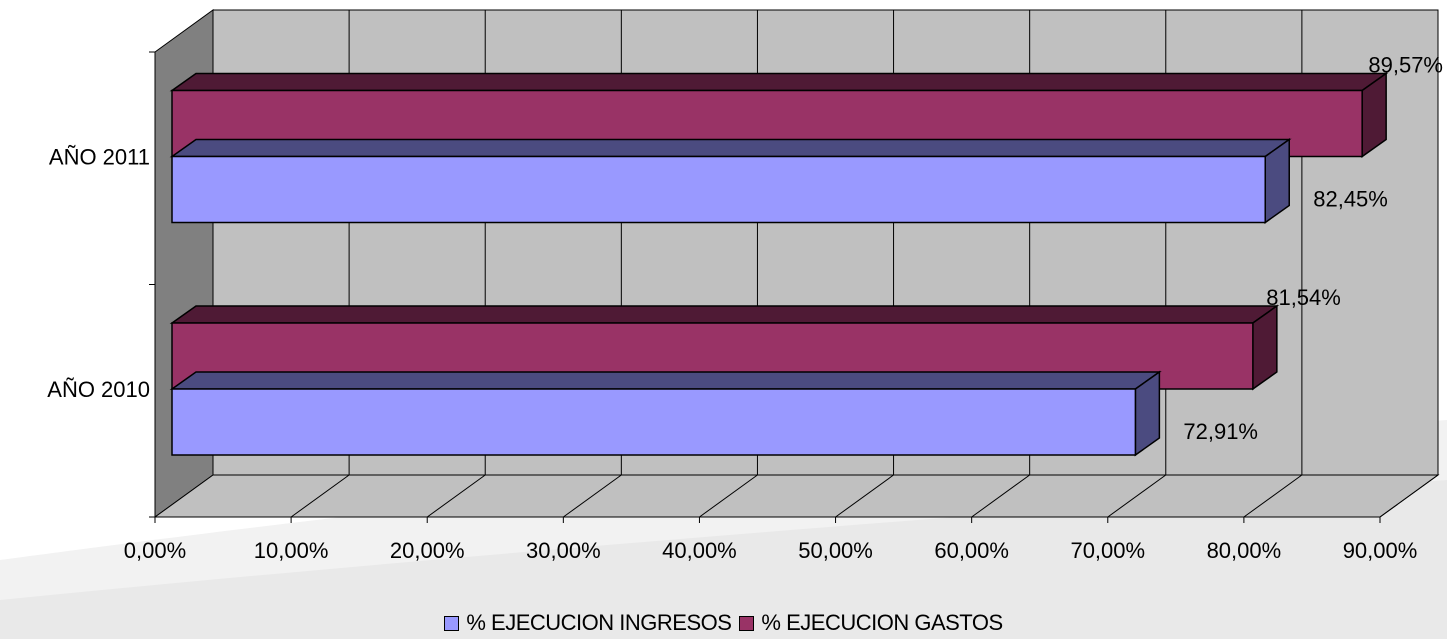 The width and height of the screenshot is (1447, 639). Describe the element at coordinates (1405, 65) in the screenshot. I see `data-label-gastos: 89,57%` at that location.